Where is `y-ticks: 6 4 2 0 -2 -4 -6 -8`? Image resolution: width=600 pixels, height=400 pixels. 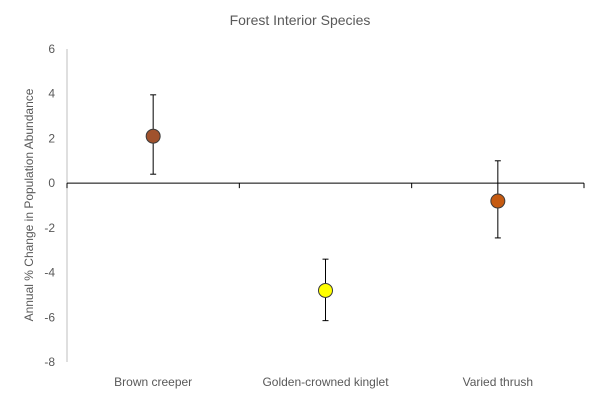 y-ticks: 6 4 2 0 -2 -4 -6 -8 is located at coordinates (49, 205).